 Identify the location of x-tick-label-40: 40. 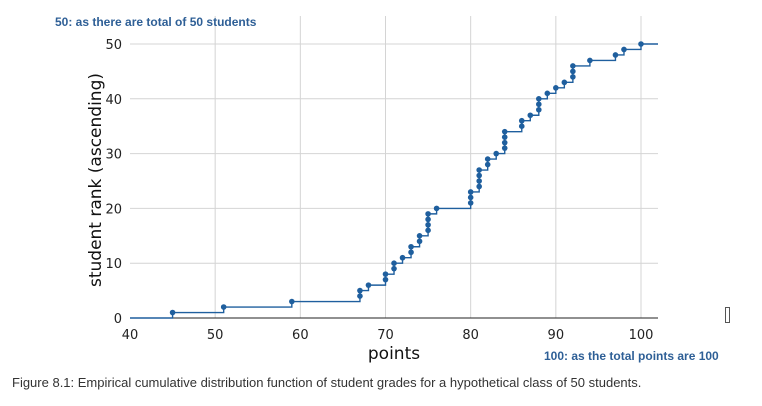
(130, 335).